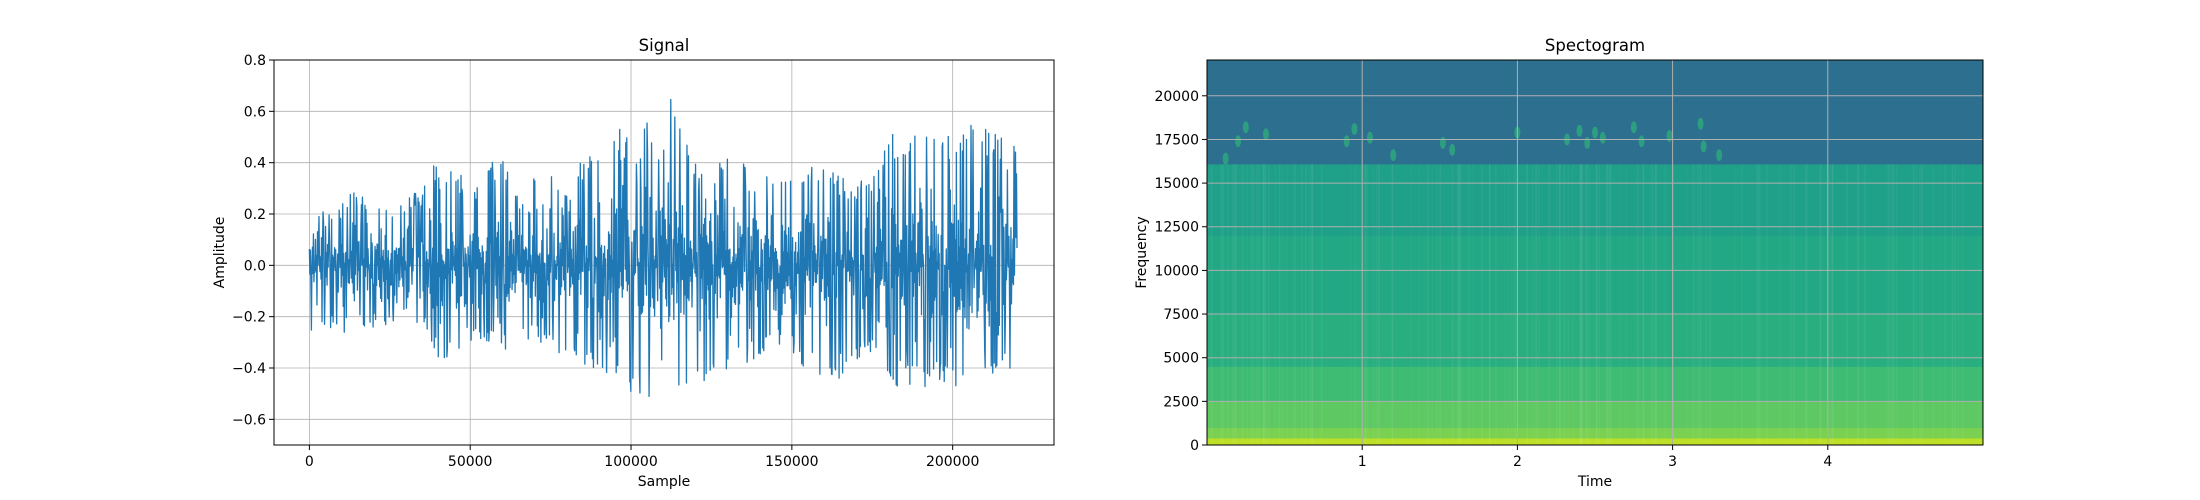 The image size is (2200, 500). Describe the element at coordinates (255, 112) in the screenshot. I see `signal-y-tick-label: 0.6` at that location.